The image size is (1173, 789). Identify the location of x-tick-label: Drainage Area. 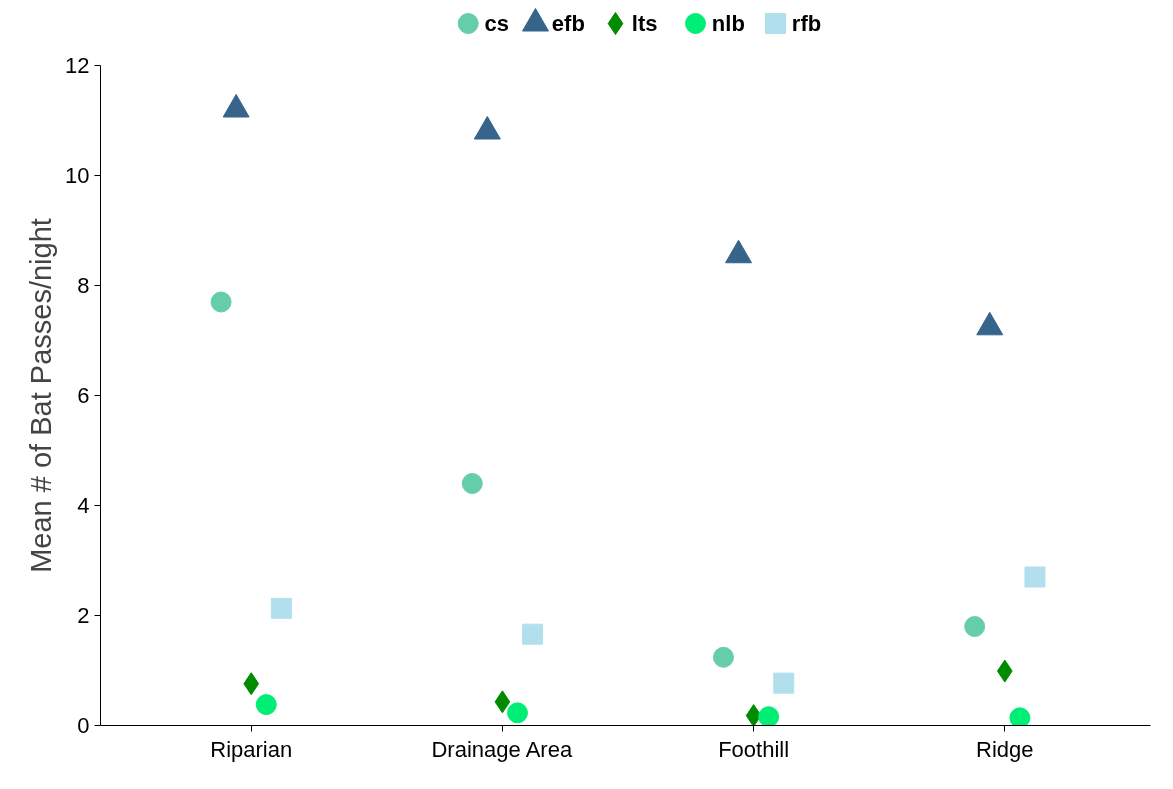
(502, 749).